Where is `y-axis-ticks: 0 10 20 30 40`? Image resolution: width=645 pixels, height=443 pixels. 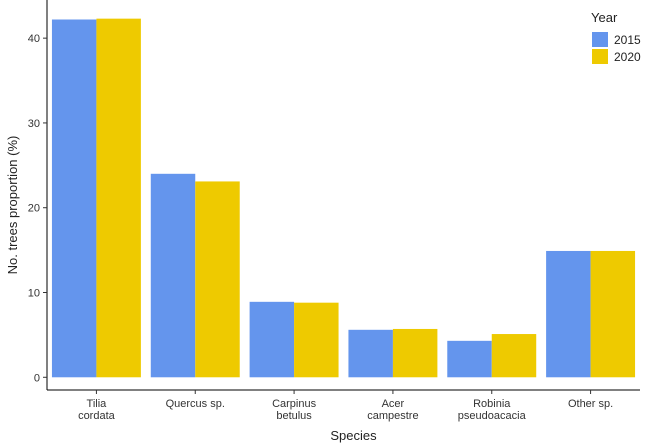
y-axis-ticks: 0 10 20 30 40 is located at coordinates (37, 208).